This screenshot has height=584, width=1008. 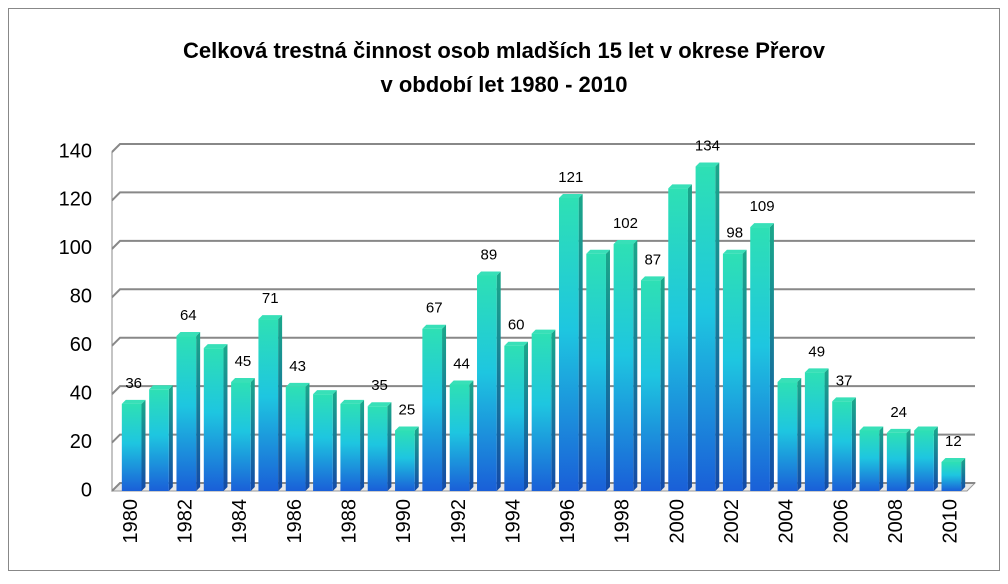 I want to click on data-label: 49, so click(x=816, y=351).